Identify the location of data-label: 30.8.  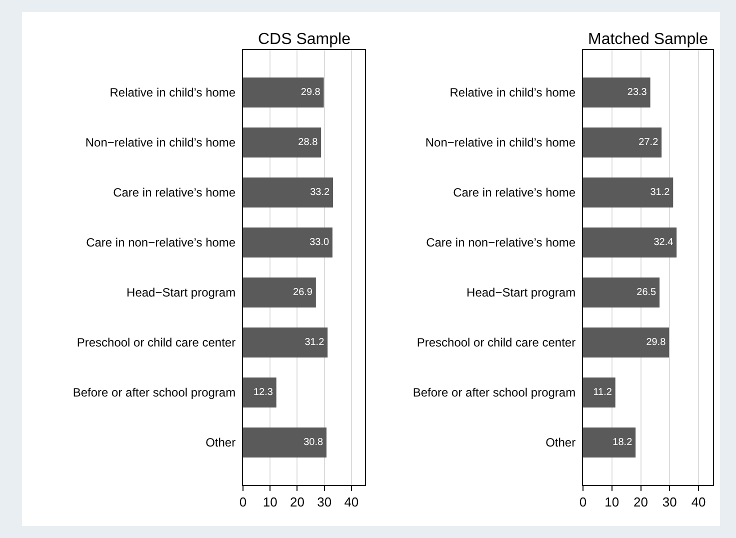
(314, 442).